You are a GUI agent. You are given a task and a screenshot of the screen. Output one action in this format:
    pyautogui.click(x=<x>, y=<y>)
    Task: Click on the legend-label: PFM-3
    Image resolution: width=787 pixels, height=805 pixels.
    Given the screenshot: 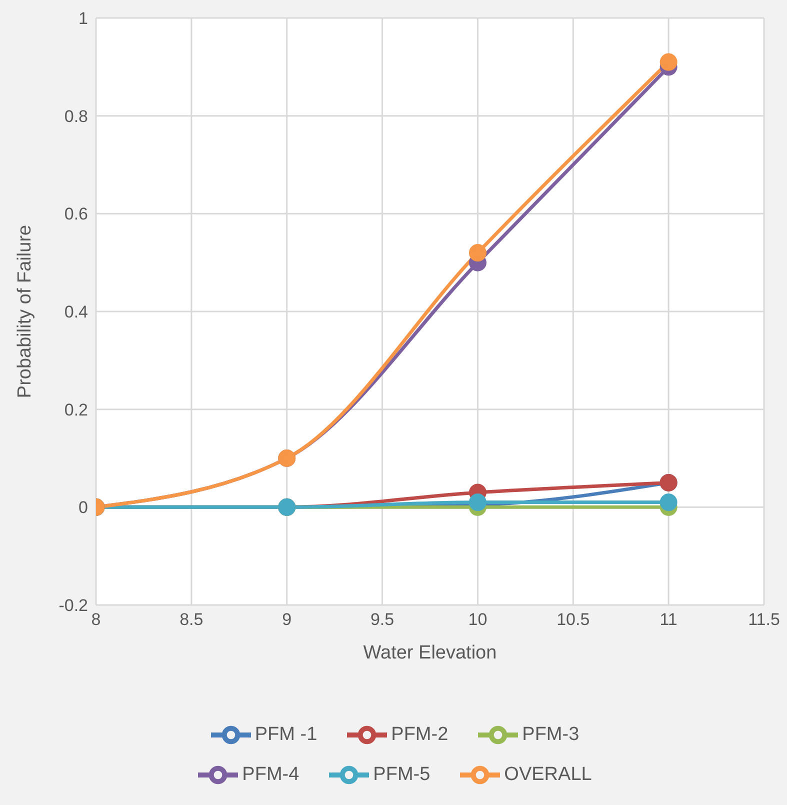 What is the action you would take?
    pyautogui.click(x=551, y=735)
    